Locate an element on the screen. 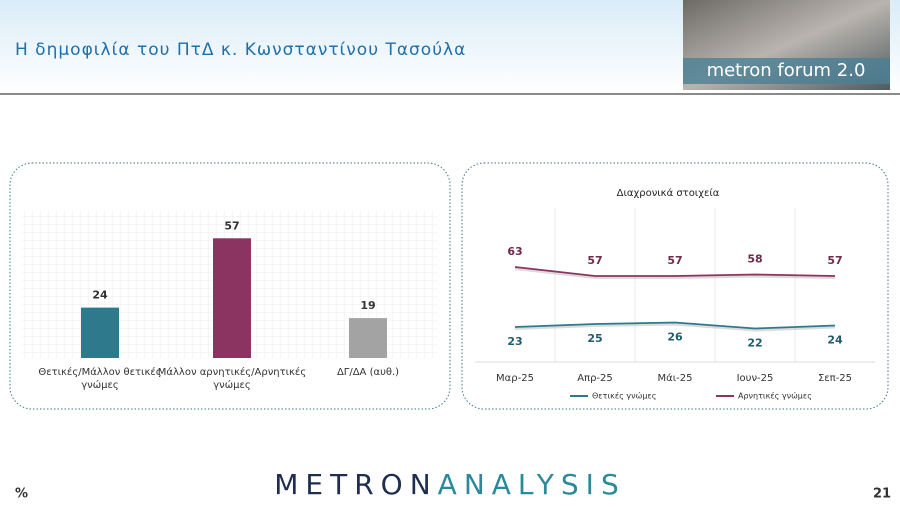 The image size is (900, 507). logo-text: metron forum 2.0 is located at coordinates (786, 70).